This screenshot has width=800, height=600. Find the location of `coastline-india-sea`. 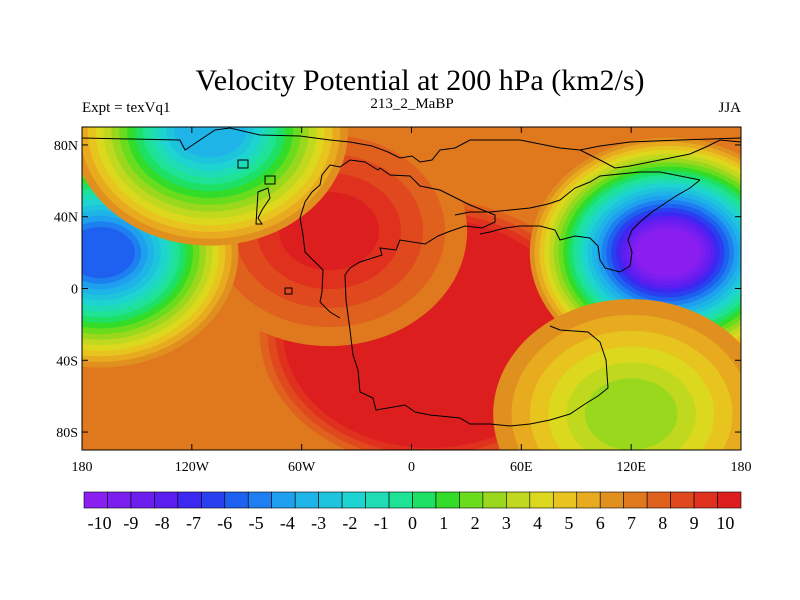

coastline-india-sea is located at coordinates (590, 226).